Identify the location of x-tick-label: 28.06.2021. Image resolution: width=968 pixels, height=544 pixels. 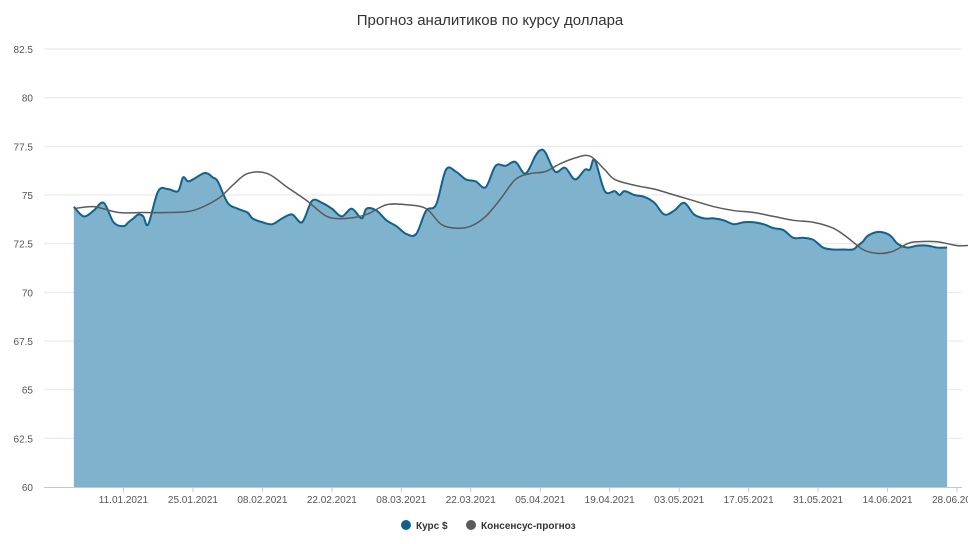
(950, 500).